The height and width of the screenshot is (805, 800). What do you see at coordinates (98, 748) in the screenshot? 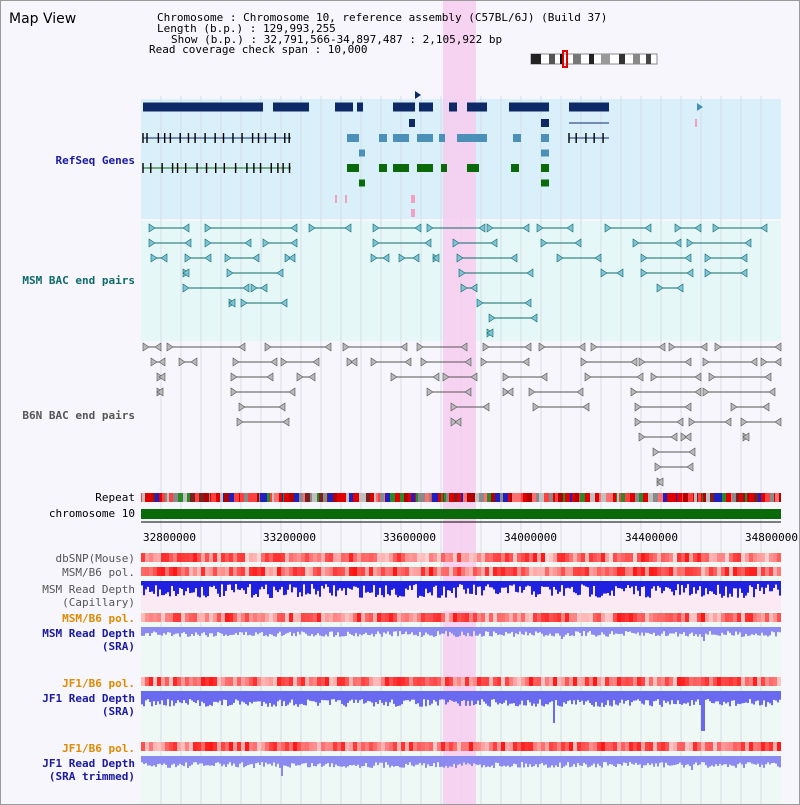
I see `jf1-b6-pol-label-2: JF1/B6 pol.` at bounding box center [98, 748].